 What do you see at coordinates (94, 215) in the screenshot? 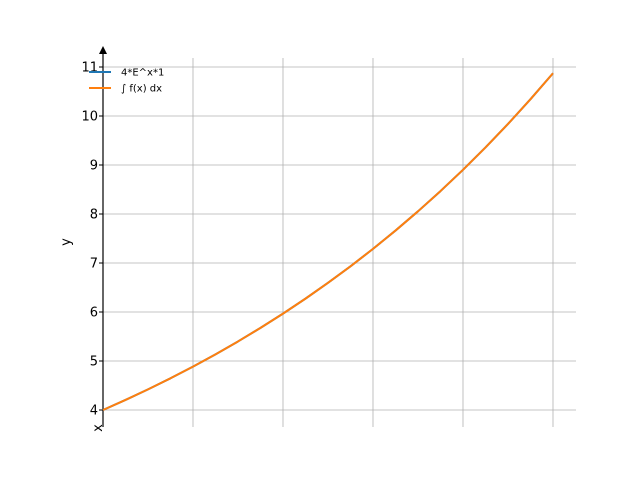
I see `y-tick-label: 8` at bounding box center [94, 215].